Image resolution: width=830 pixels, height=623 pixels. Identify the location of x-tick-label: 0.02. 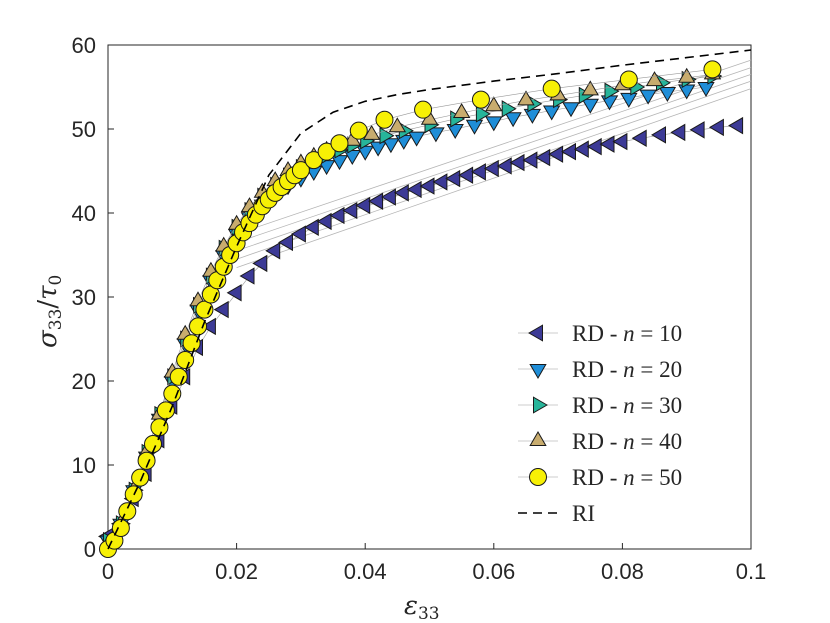
(236, 571).